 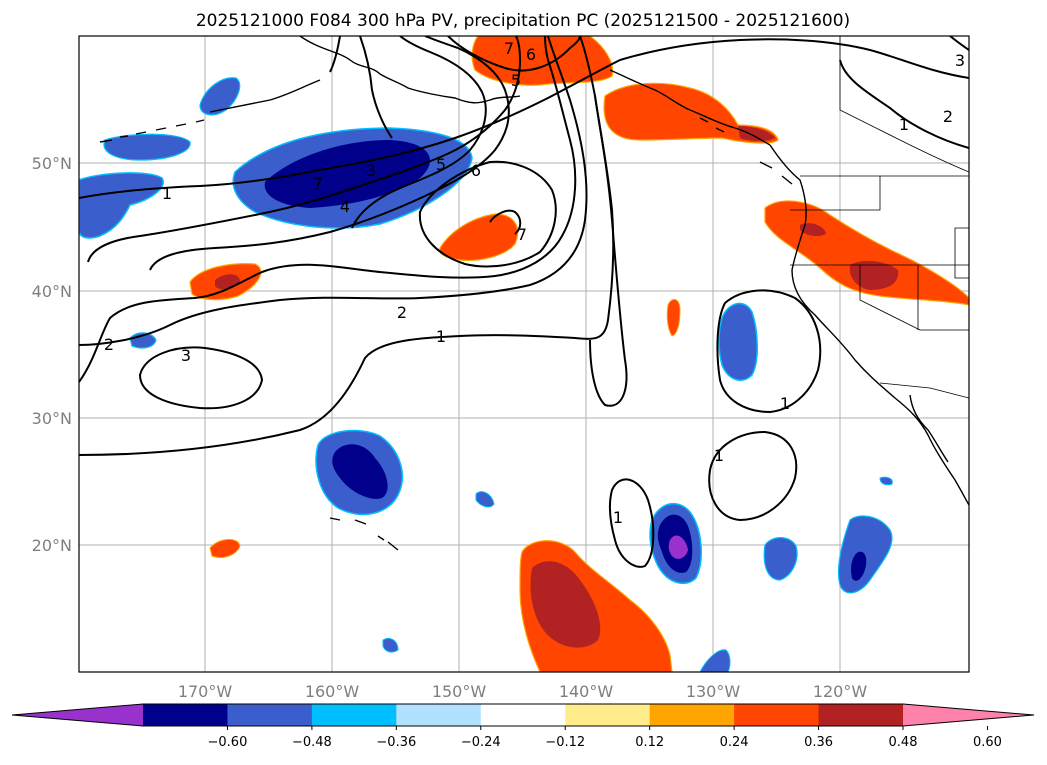 I want to click on contour-1-south-a, so click(x=753, y=476).